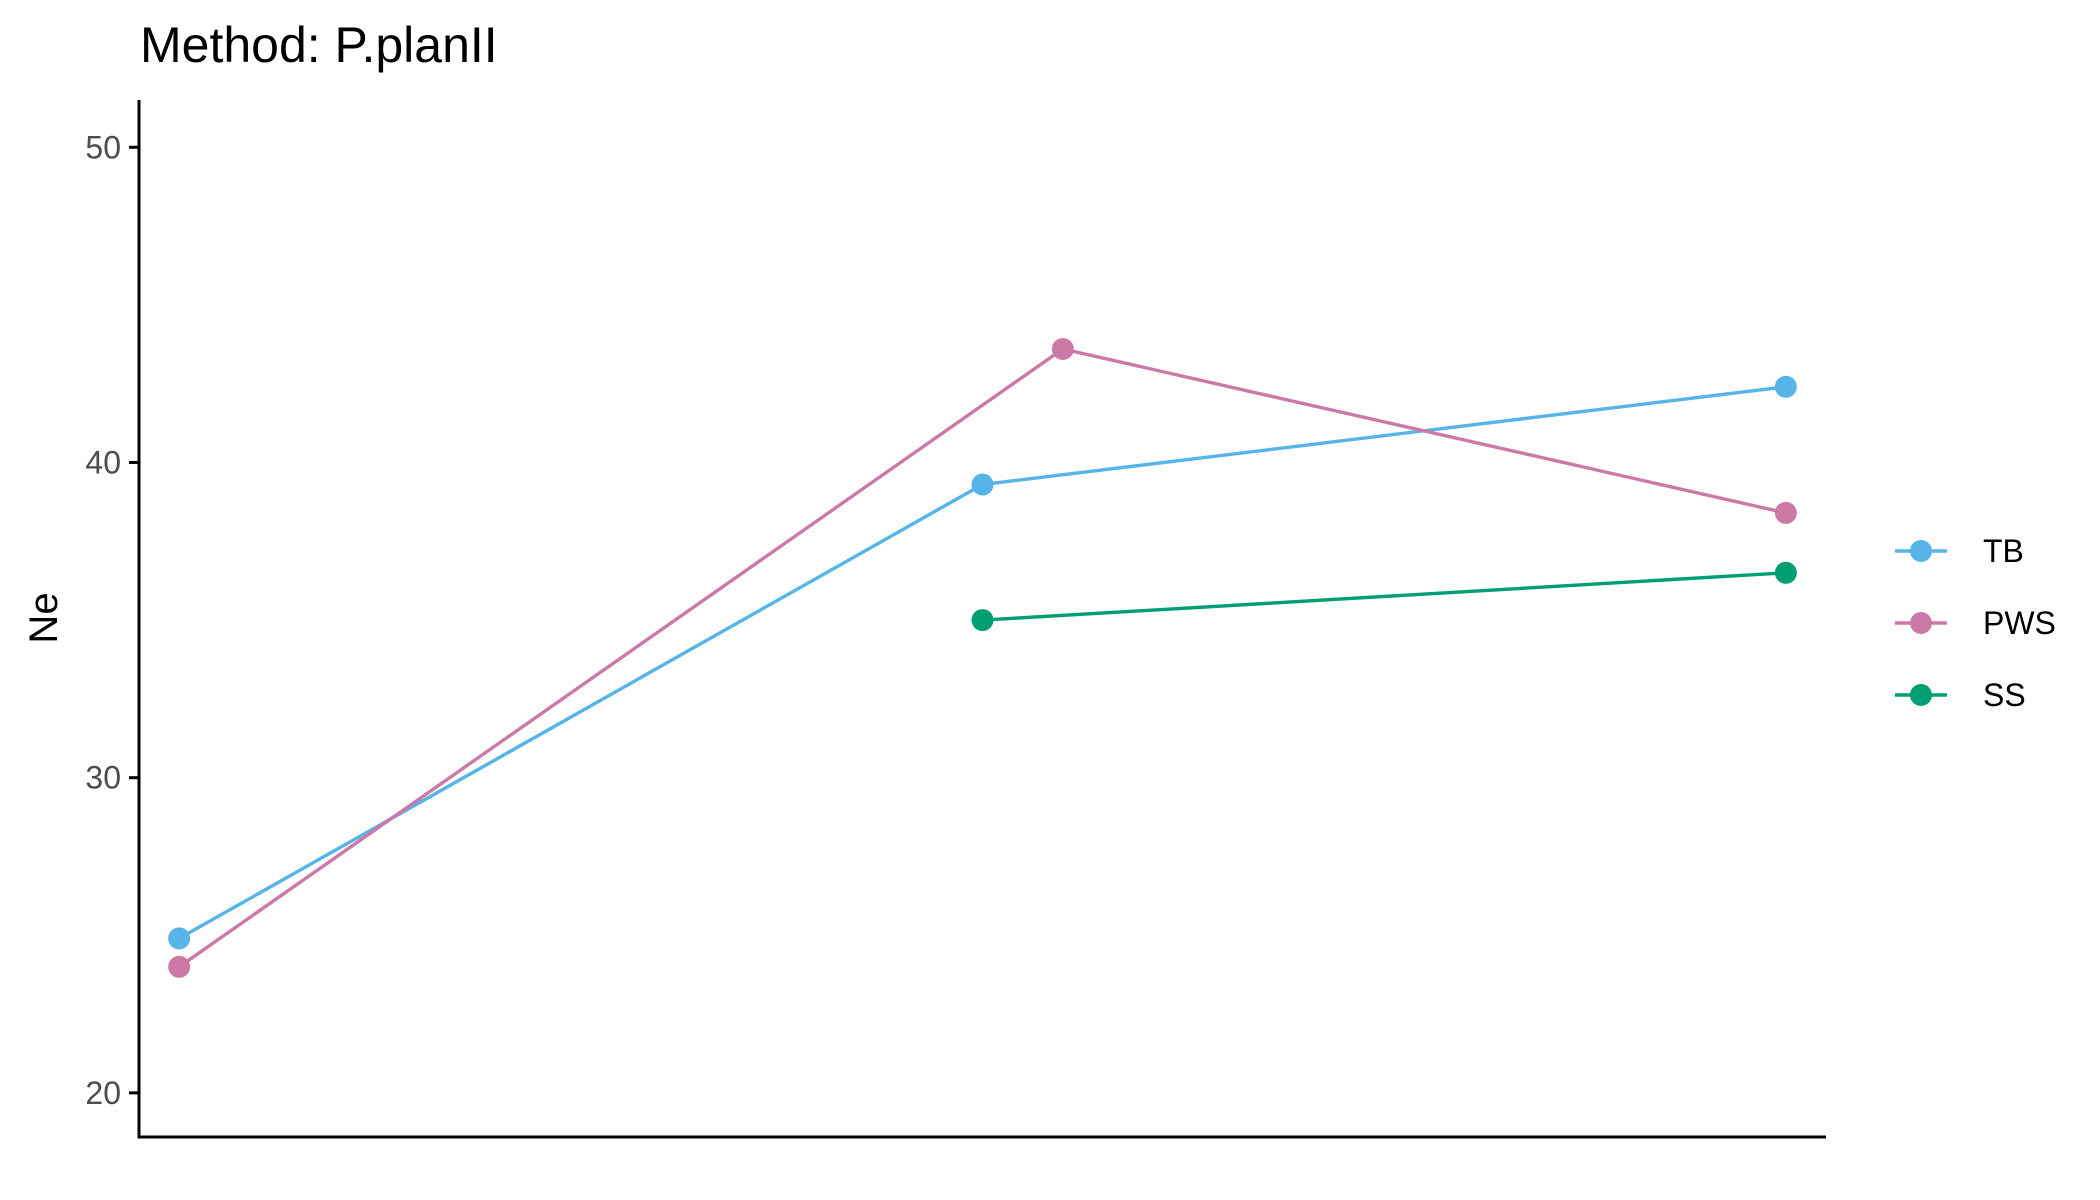  I want to click on legend-key-point-tb, so click(1921, 551).